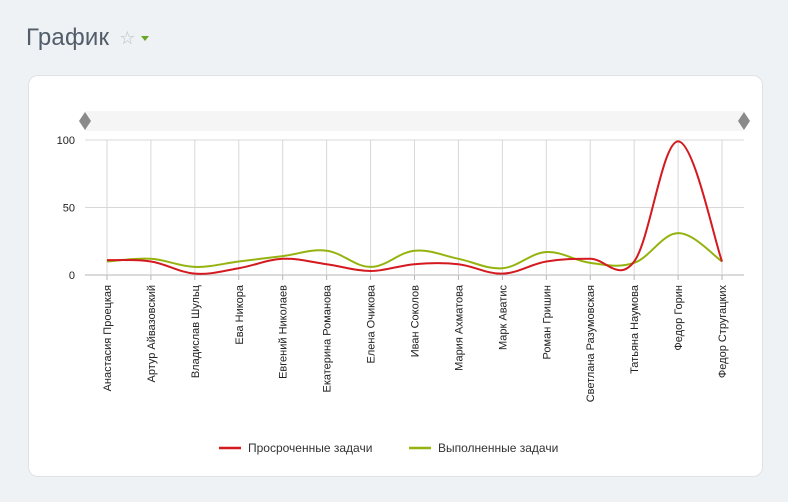 Image resolution: width=788 pixels, height=502 pixels. What do you see at coordinates (69, 209) in the screenshot?
I see `y-tick-label: 50` at bounding box center [69, 209].